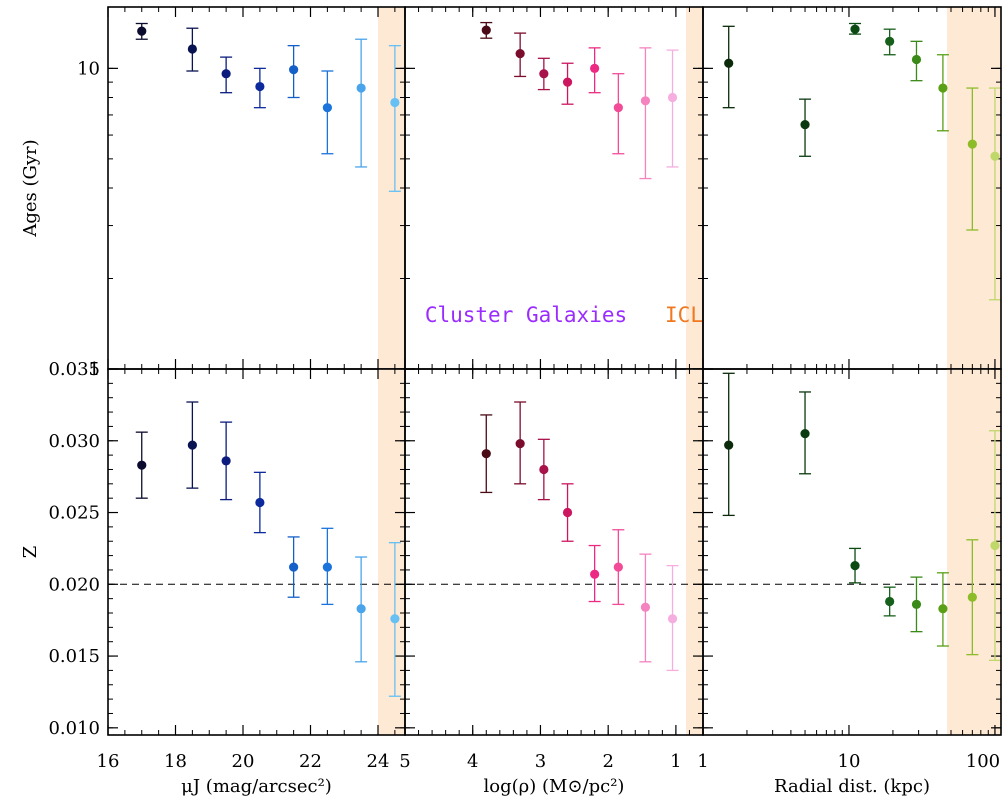 The height and width of the screenshot is (807, 1008). I want to click on x-tick-label: 5, so click(404, 761).